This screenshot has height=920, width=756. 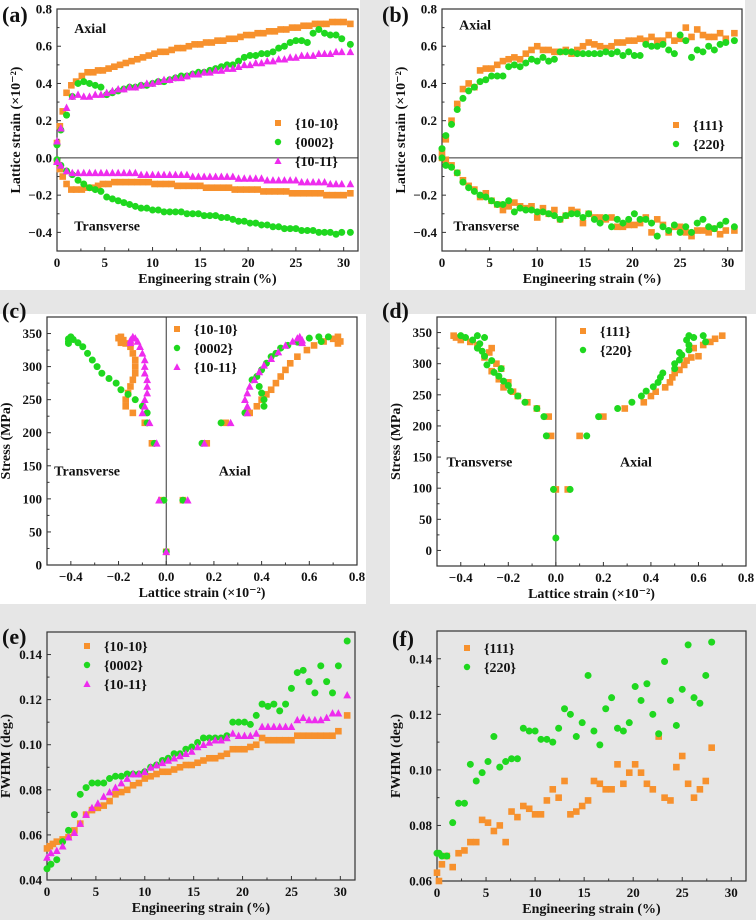 I want to click on y-tick-label: −0.4, so click(x=425, y=232).